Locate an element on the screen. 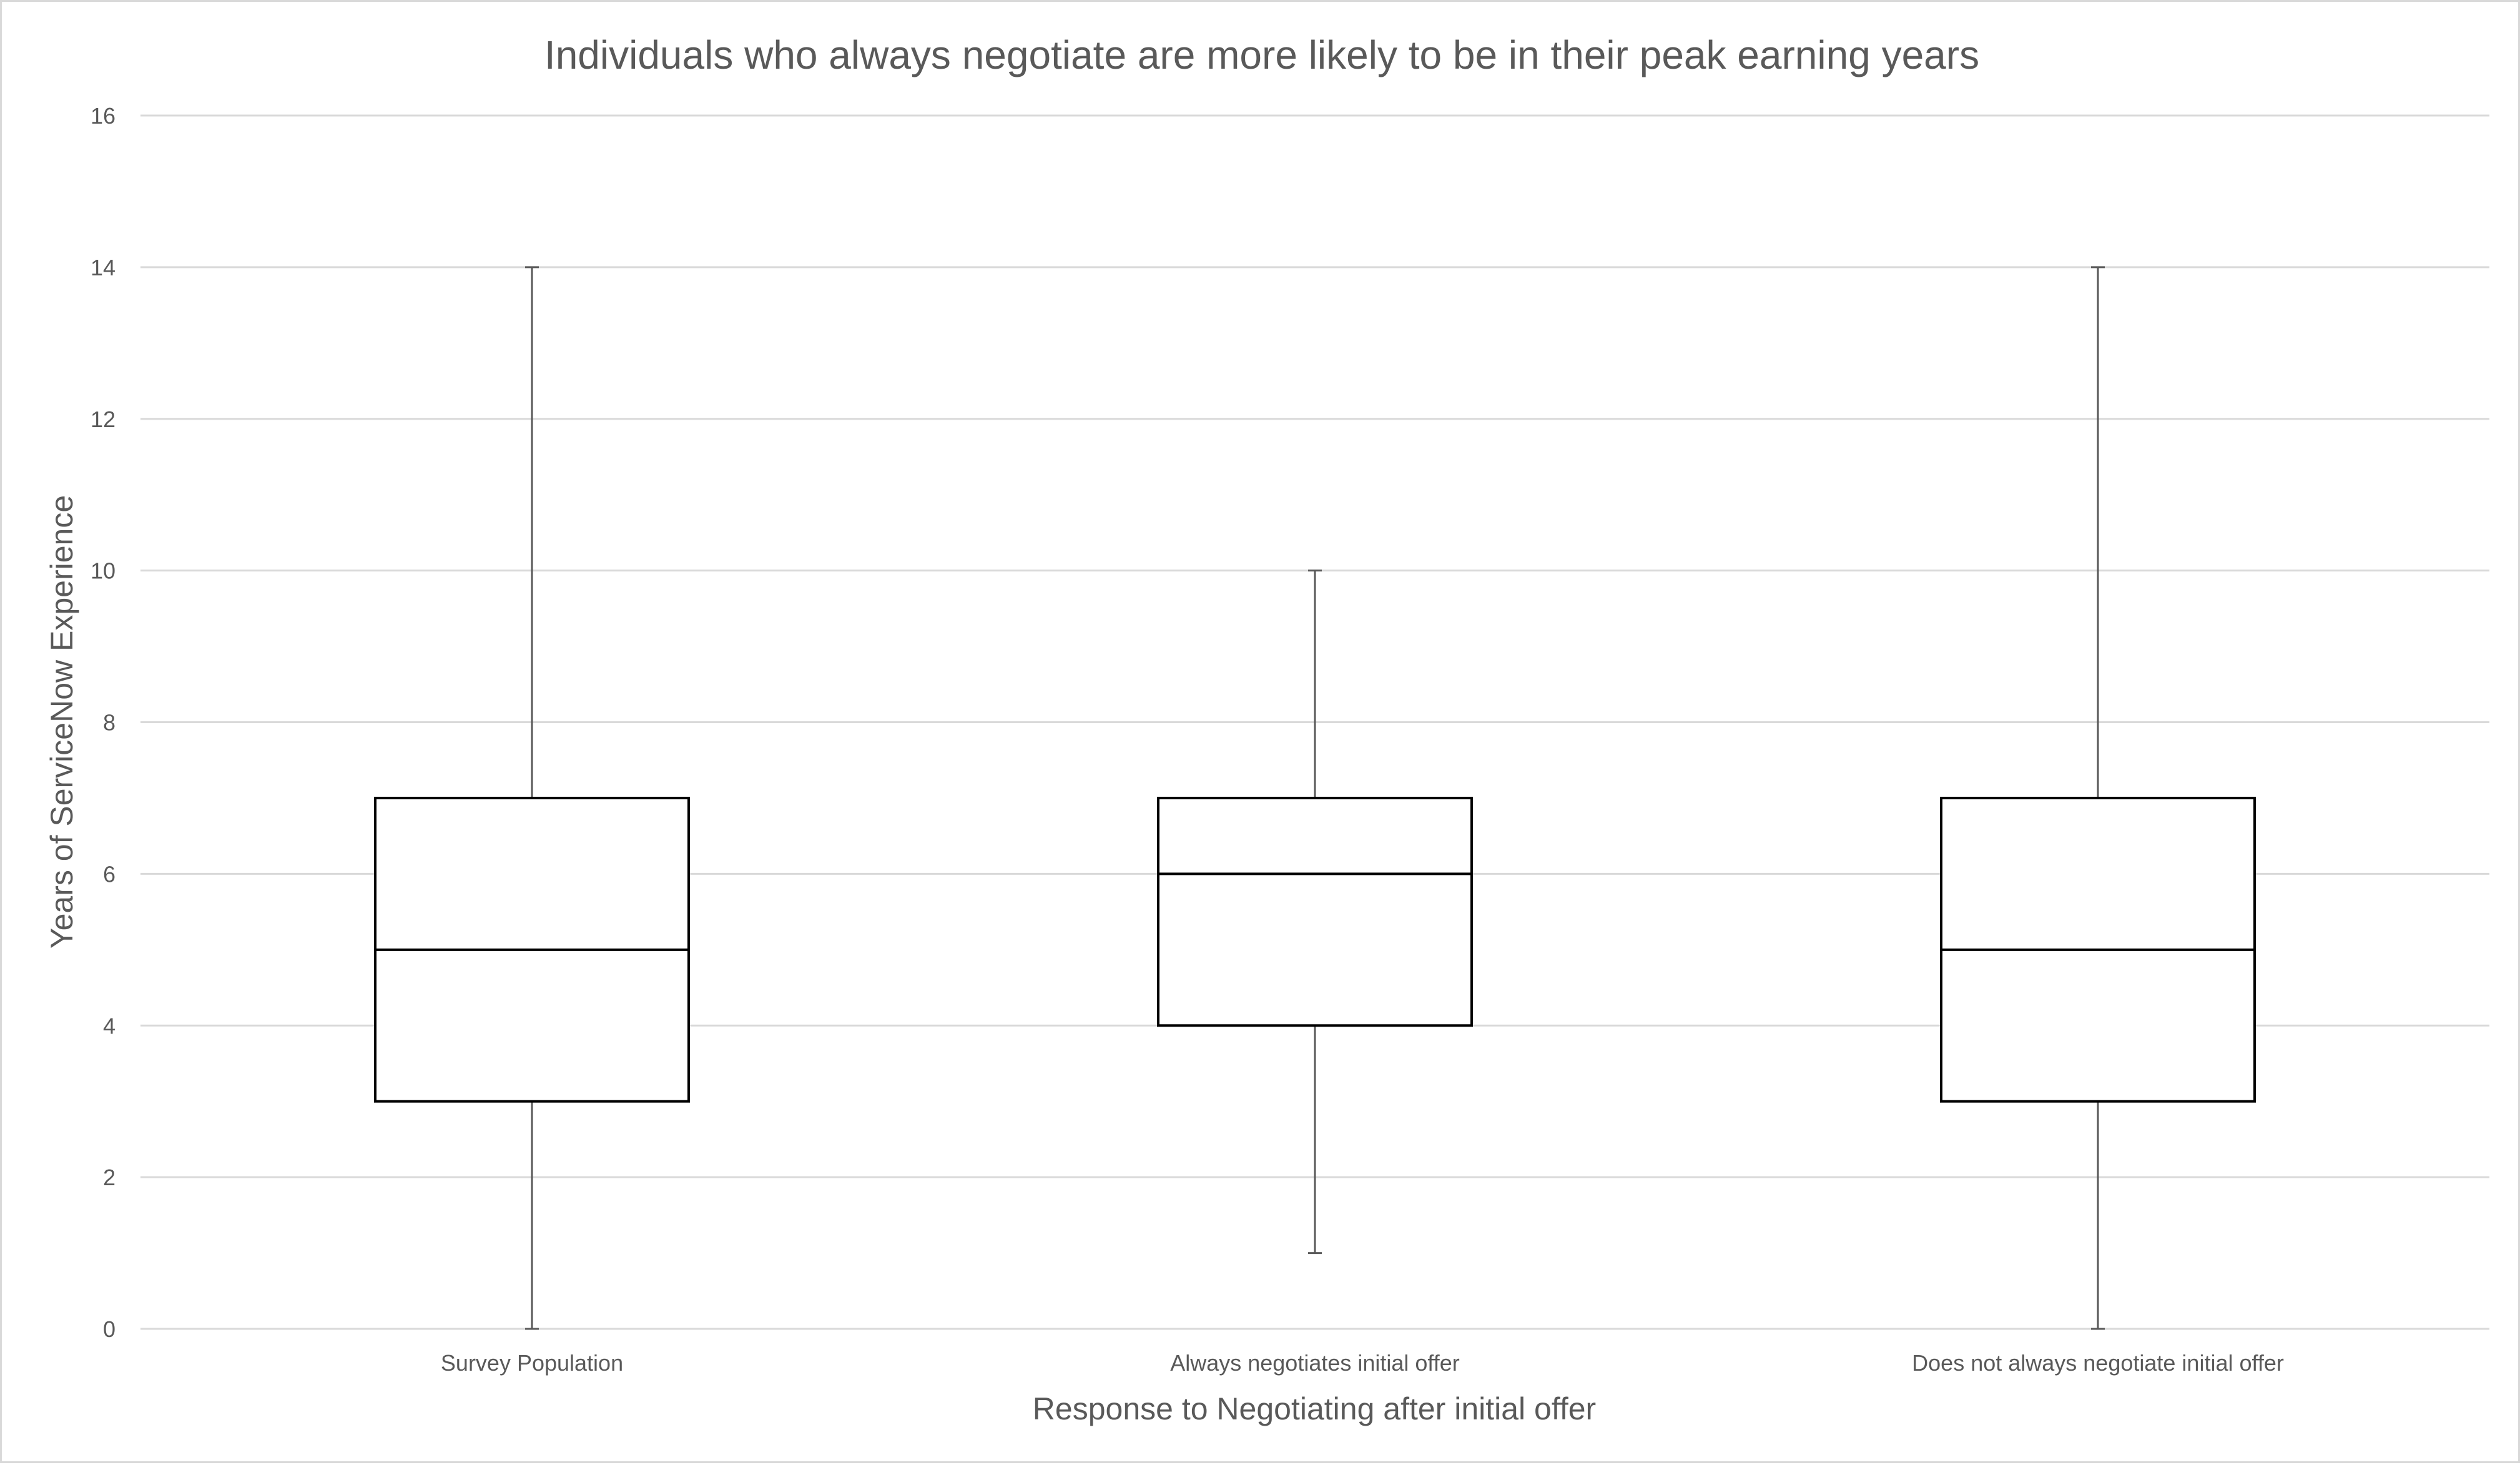 The height and width of the screenshot is (1465, 2520). y-tick-label: 0 is located at coordinates (110, 1329).